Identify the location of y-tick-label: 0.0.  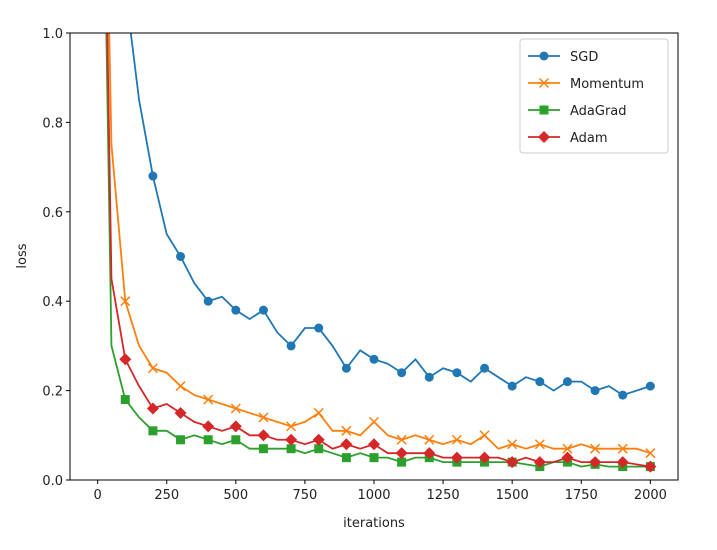
(52, 481).